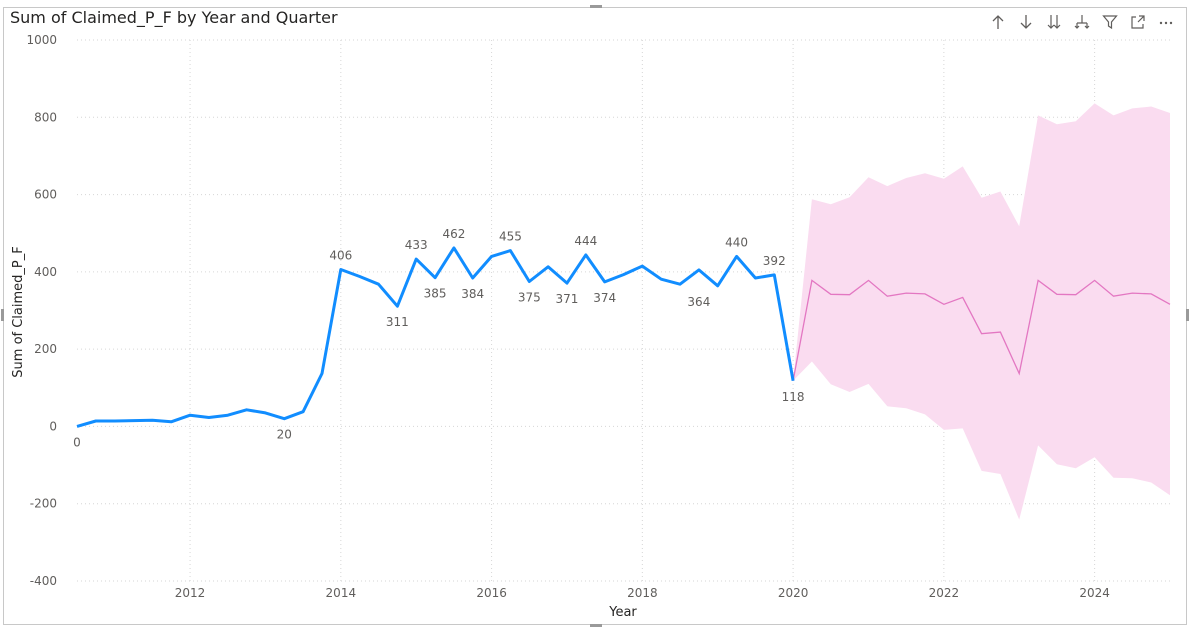  What do you see at coordinates (45, 195) in the screenshot?
I see `y-tick-label: 600` at bounding box center [45, 195].